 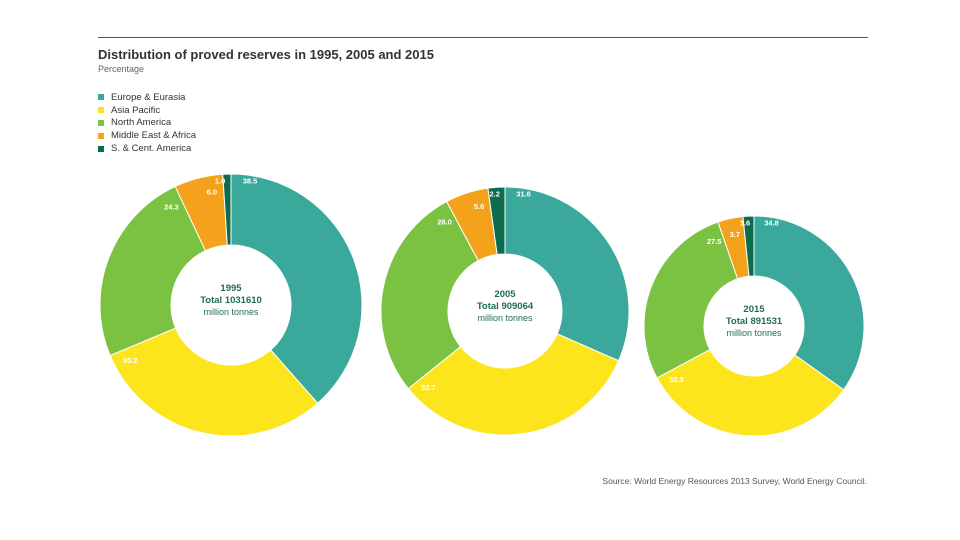 What do you see at coordinates (676, 379) in the screenshot?
I see `slice-label-asia-pacific: 32.3` at bounding box center [676, 379].